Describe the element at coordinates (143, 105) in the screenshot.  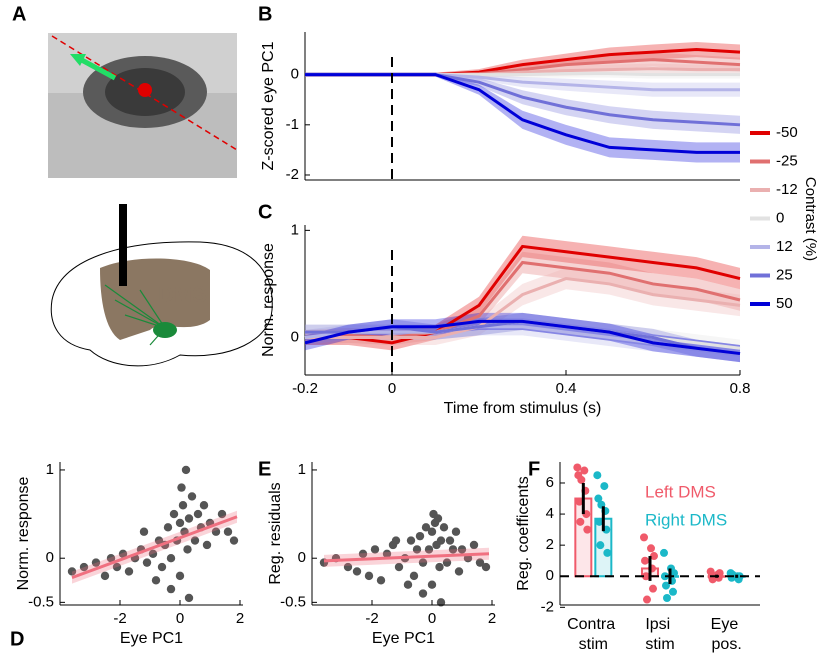
I see `eye-photo` at that location.